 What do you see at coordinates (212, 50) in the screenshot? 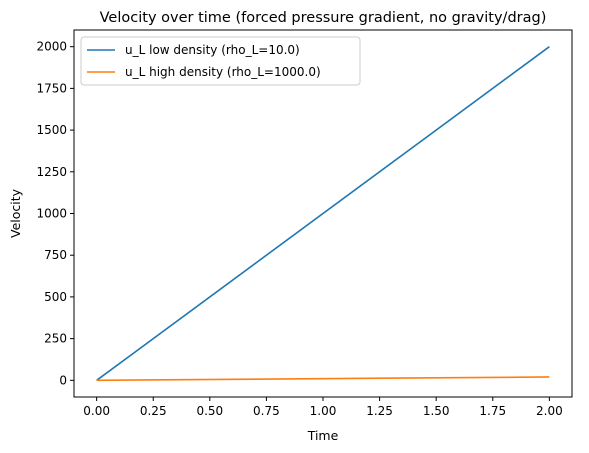
I see `legend-label-1: u_L low density (rho_L=10.0)` at bounding box center [212, 50].